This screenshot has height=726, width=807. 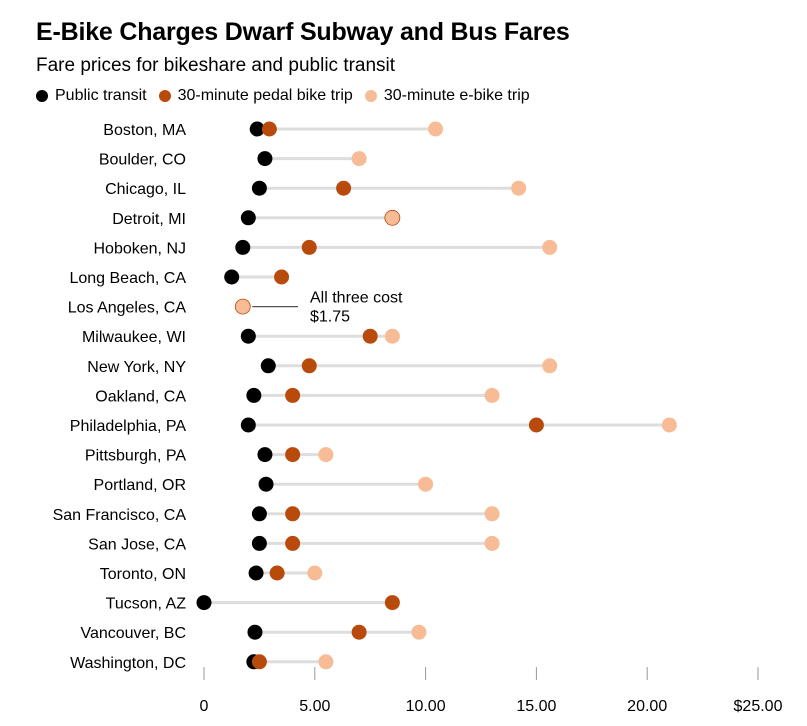 What do you see at coordinates (120, 515) in the screenshot?
I see `row-label-san-francisco-ca: San Francisco, CA` at bounding box center [120, 515].